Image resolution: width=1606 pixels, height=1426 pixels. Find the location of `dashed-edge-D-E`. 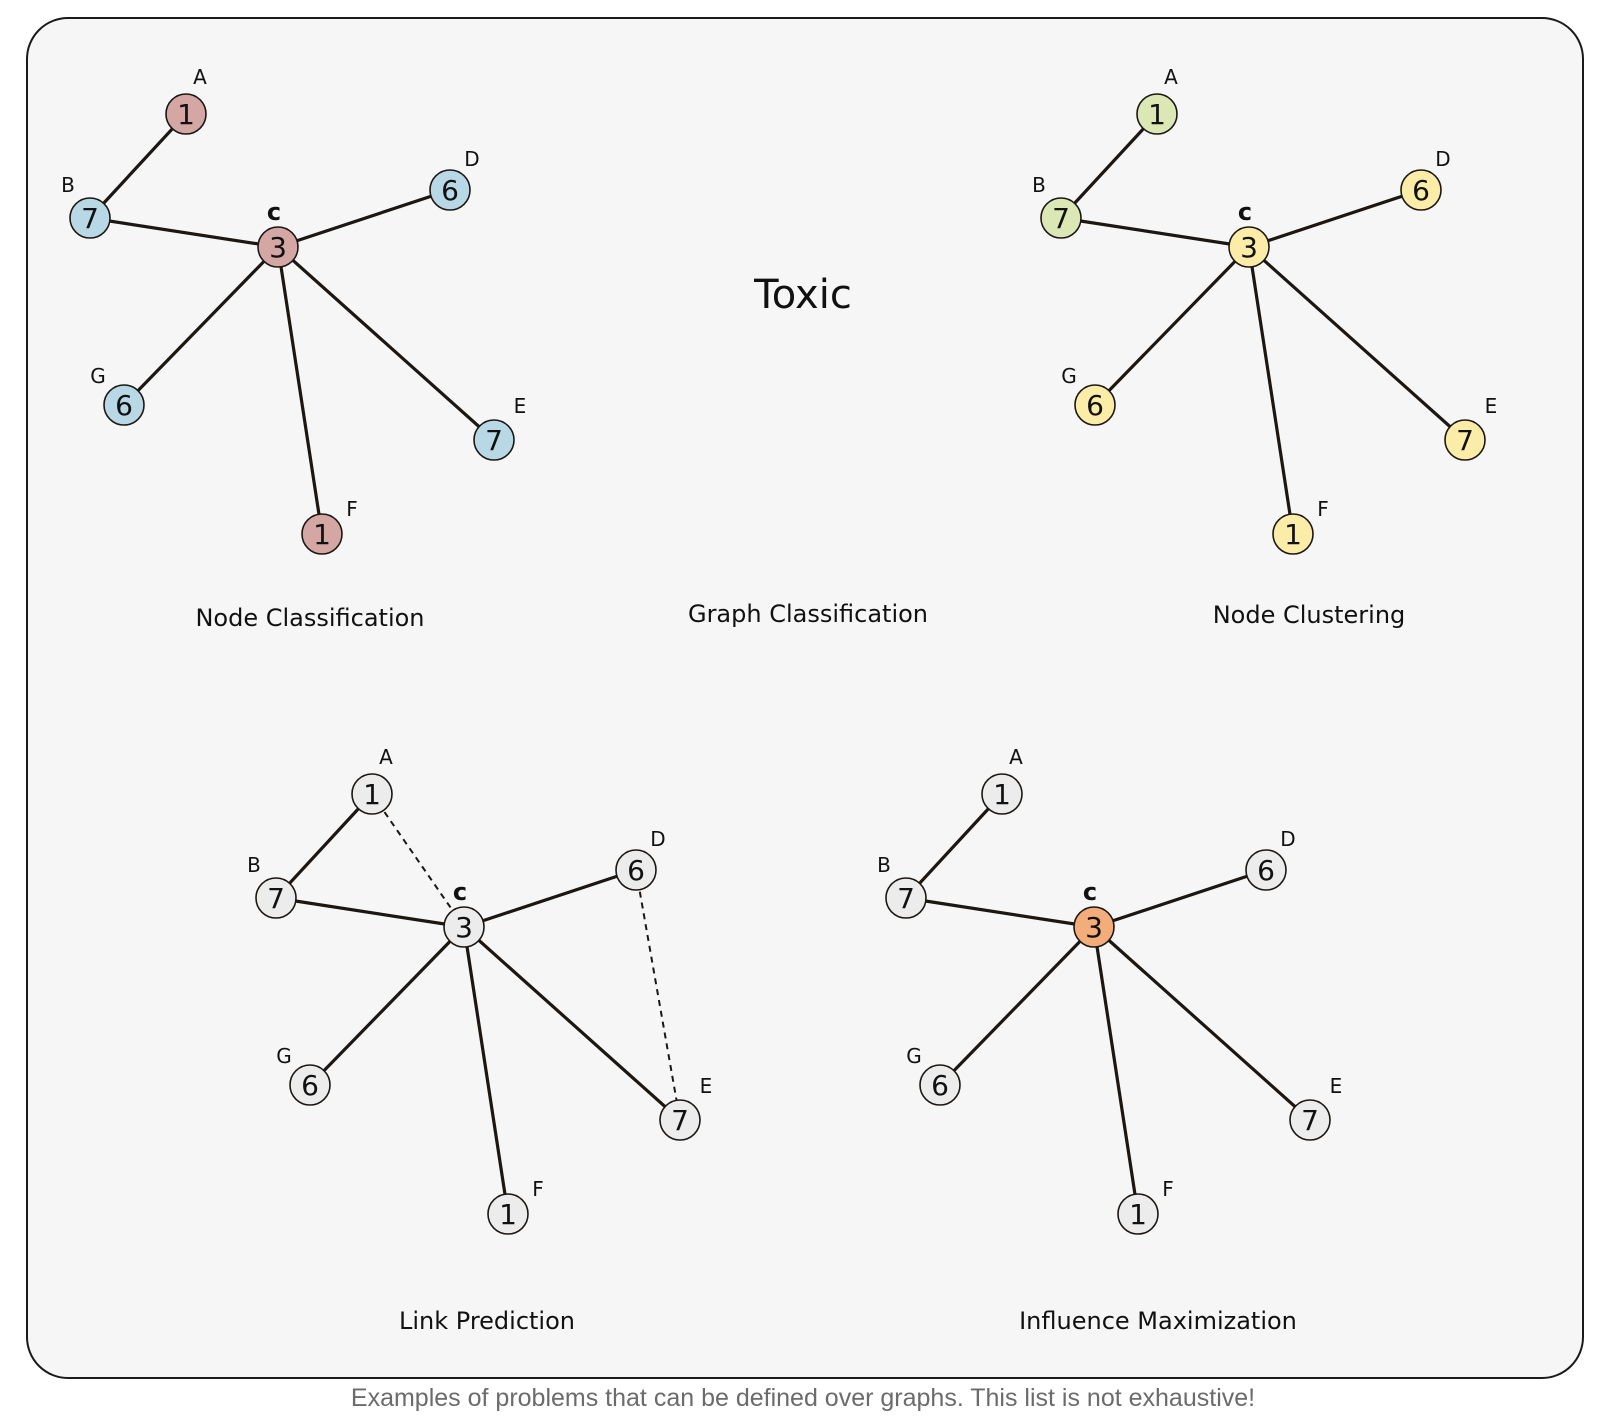

dashed-edge-D-E is located at coordinates (658, 995).